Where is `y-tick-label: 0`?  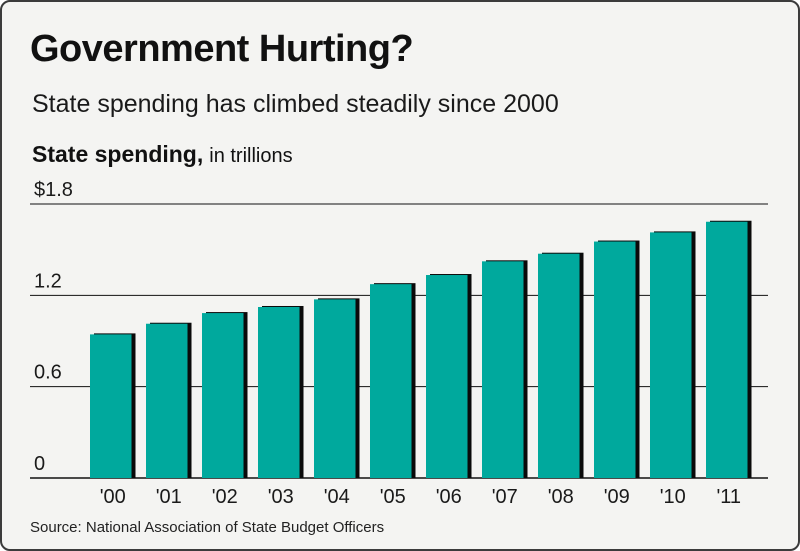
y-tick-label: 0 is located at coordinates (39, 464).